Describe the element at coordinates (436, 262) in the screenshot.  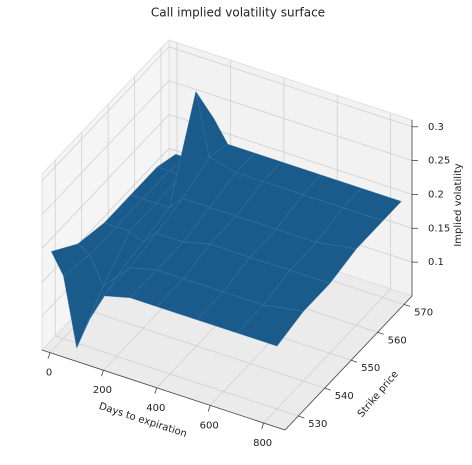
I see `z-tick-label: 0.1` at that location.